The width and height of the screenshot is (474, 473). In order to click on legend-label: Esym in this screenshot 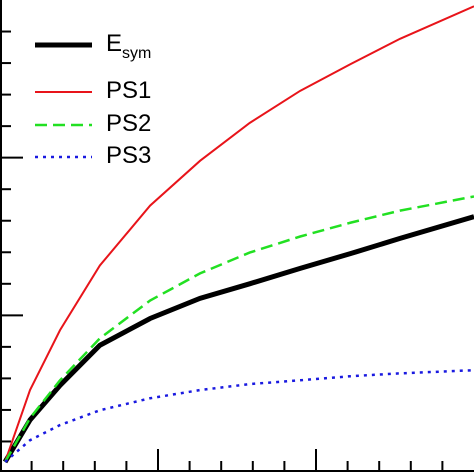, I will do `click(128, 46)`.